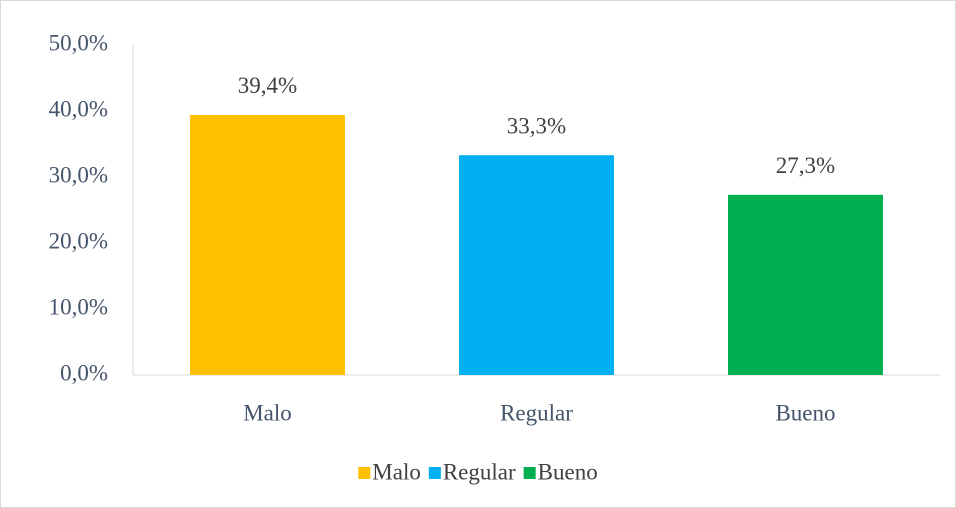 This screenshot has height=508, width=956. Describe the element at coordinates (396, 471) in the screenshot. I see `legend-label: Malo` at that location.